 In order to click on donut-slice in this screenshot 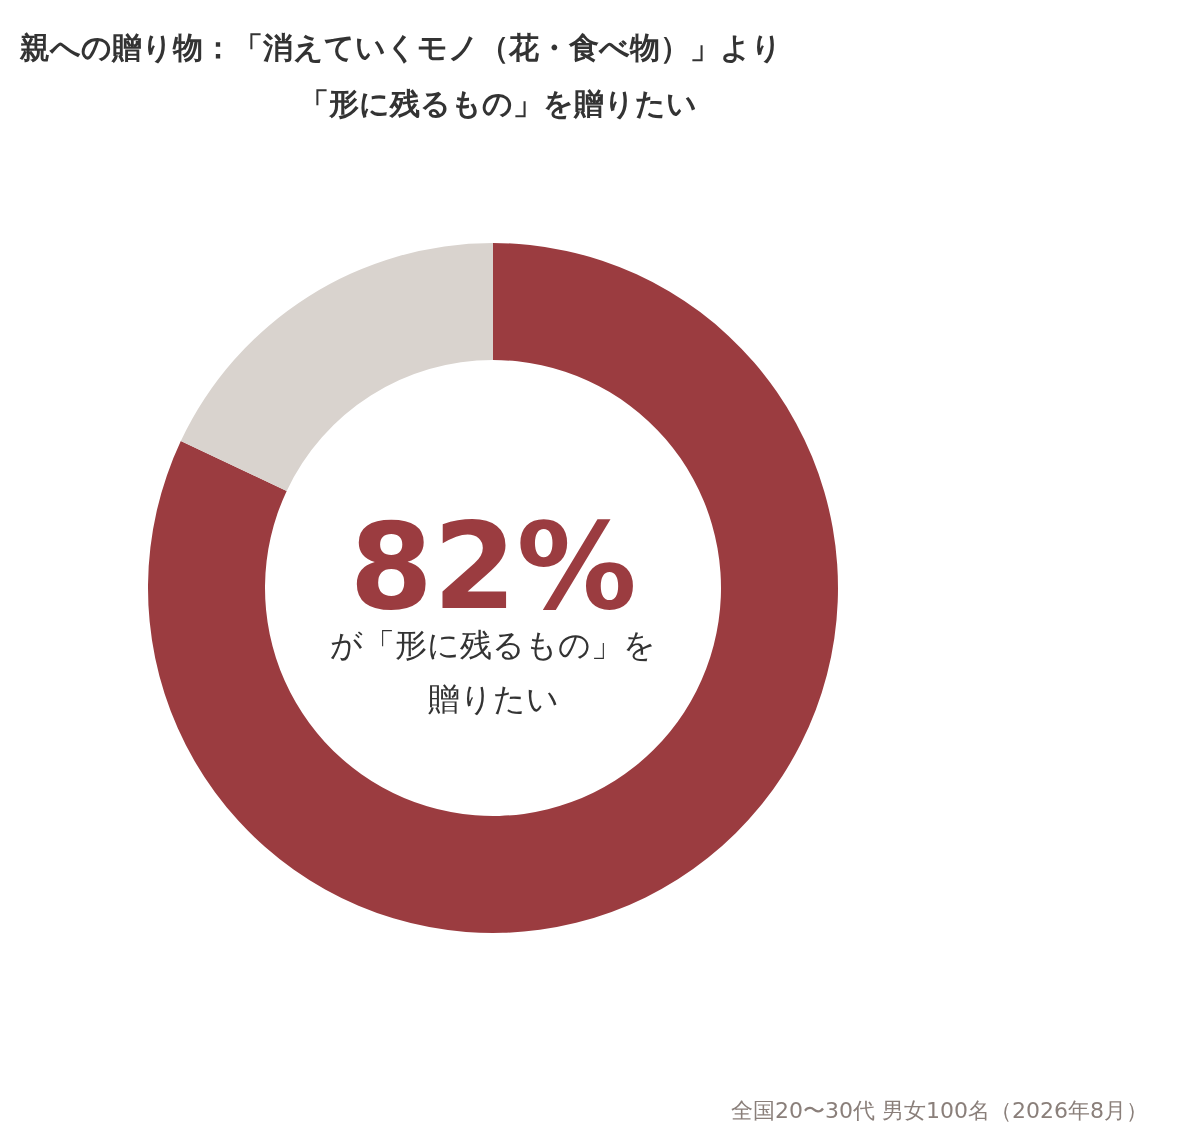, I will do `click(336, 367)`.